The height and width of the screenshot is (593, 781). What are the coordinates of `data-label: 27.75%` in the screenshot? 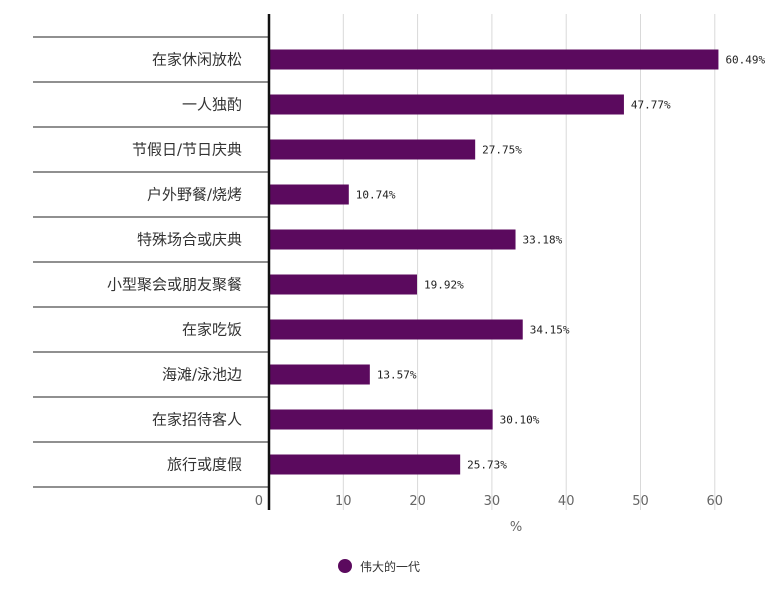 It's located at (502, 150).